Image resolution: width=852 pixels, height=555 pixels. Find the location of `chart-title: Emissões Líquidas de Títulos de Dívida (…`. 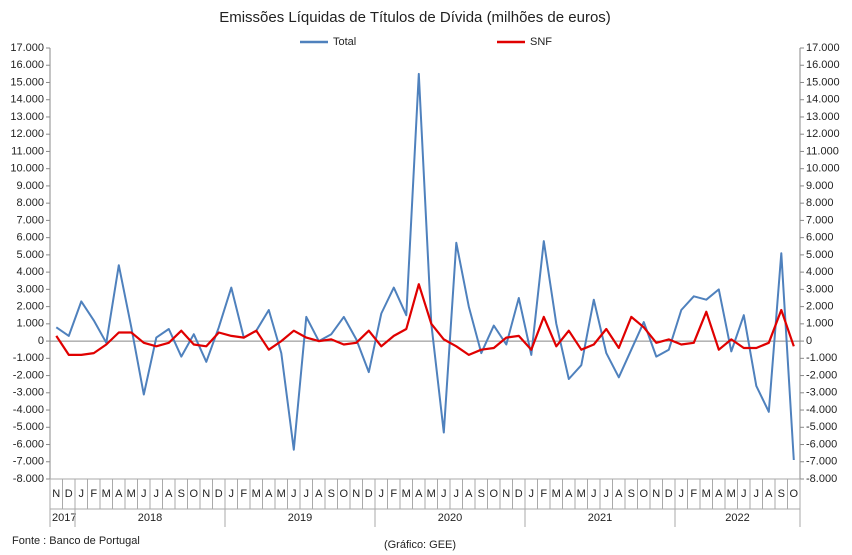

chart-title: Emissões Líquidas de Títulos de Dívida (… is located at coordinates (415, 17).